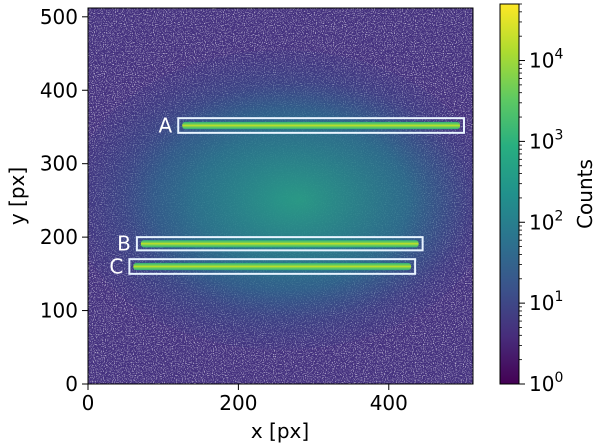 The image size is (600, 444). What do you see at coordinates (166, 126) in the screenshot?
I see `region-label-a: A` at bounding box center [166, 126].